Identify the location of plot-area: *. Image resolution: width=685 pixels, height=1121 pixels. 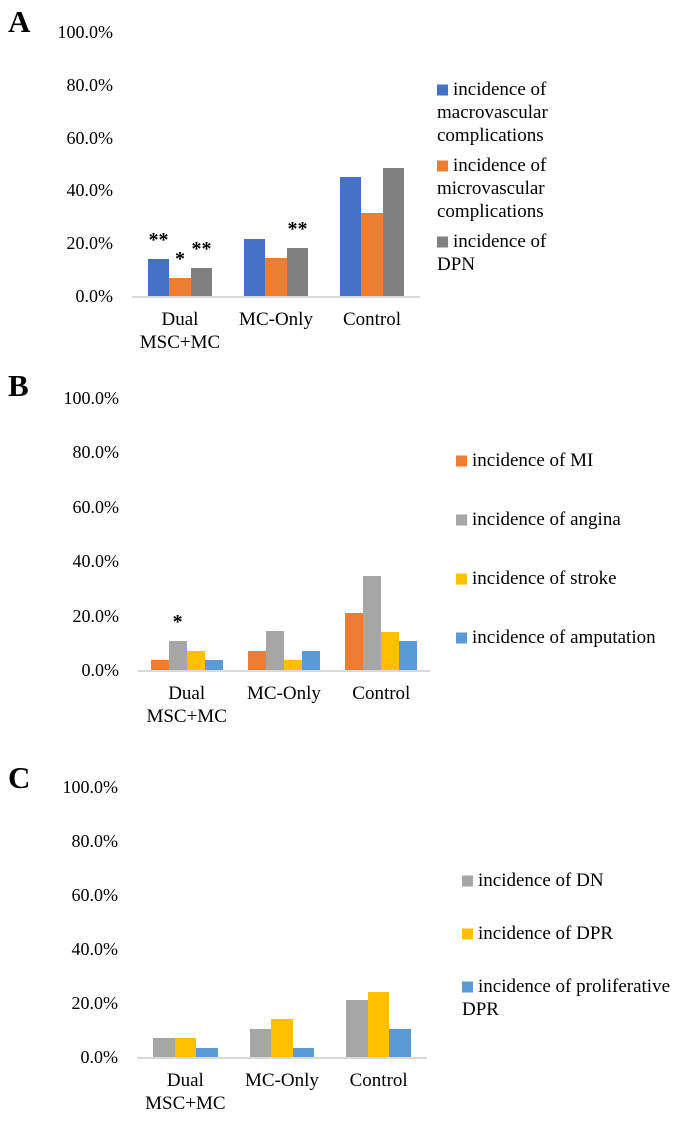
(284, 535).